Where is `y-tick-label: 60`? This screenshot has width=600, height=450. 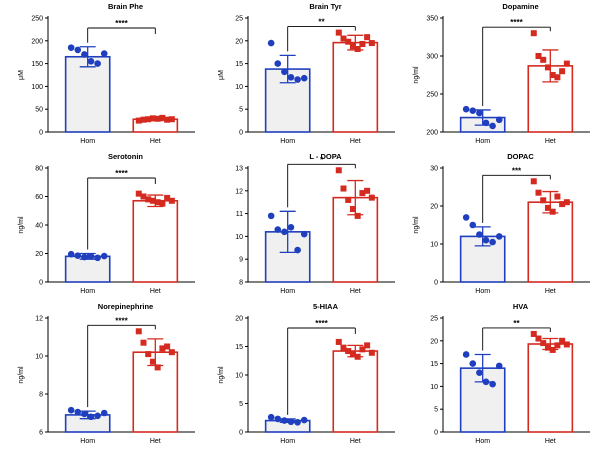 y-tick-label: 60 is located at coordinates (39, 197).